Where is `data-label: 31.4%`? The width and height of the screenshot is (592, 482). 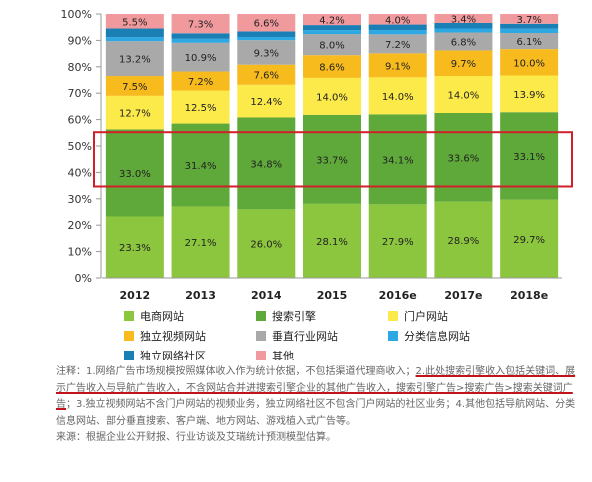
data-label: 31.4% is located at coordinates (201, 166).